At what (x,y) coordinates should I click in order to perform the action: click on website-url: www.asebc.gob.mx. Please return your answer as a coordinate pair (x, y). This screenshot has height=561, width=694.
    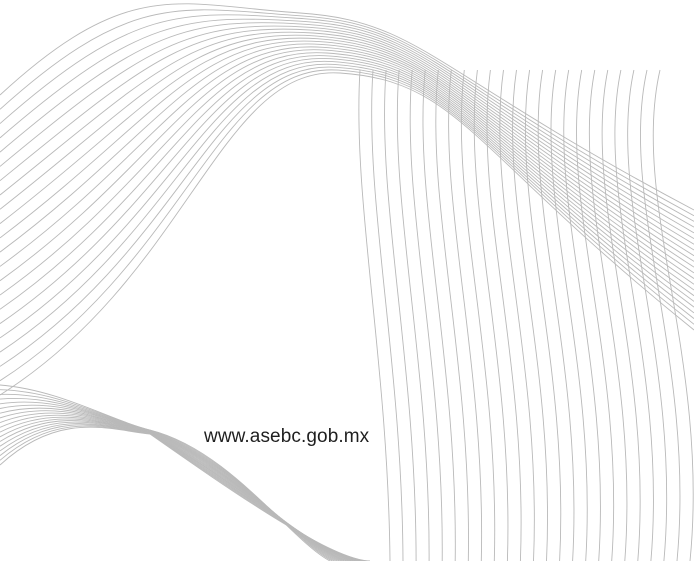
    Looking at the image, I should click on (287, 436).